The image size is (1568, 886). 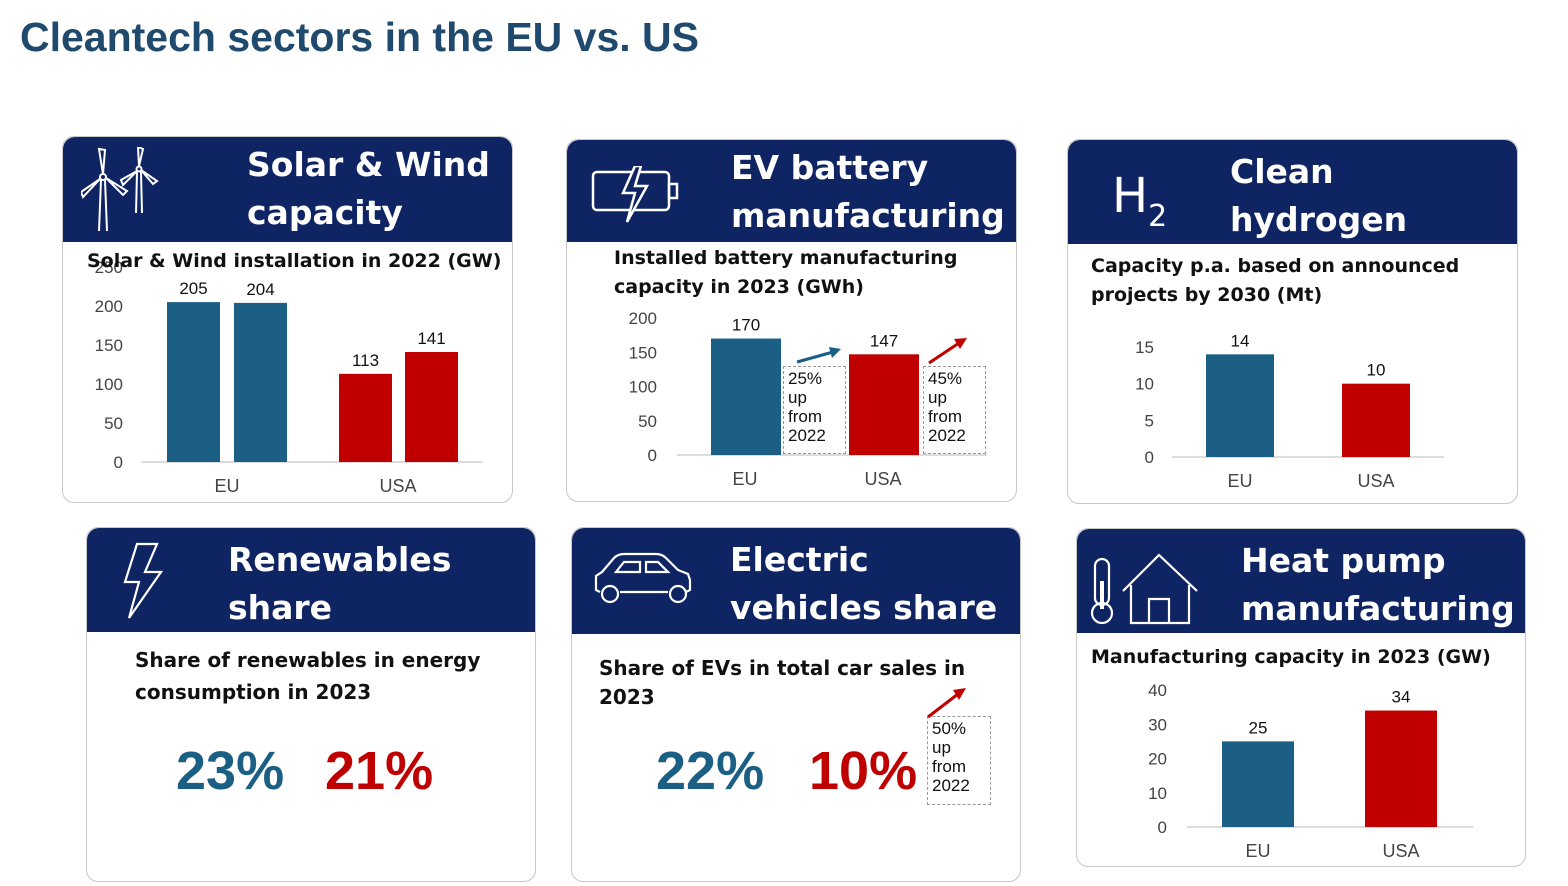 I want to click on card-header: Heat pump manufacturing, so click(x=1301, y=581).